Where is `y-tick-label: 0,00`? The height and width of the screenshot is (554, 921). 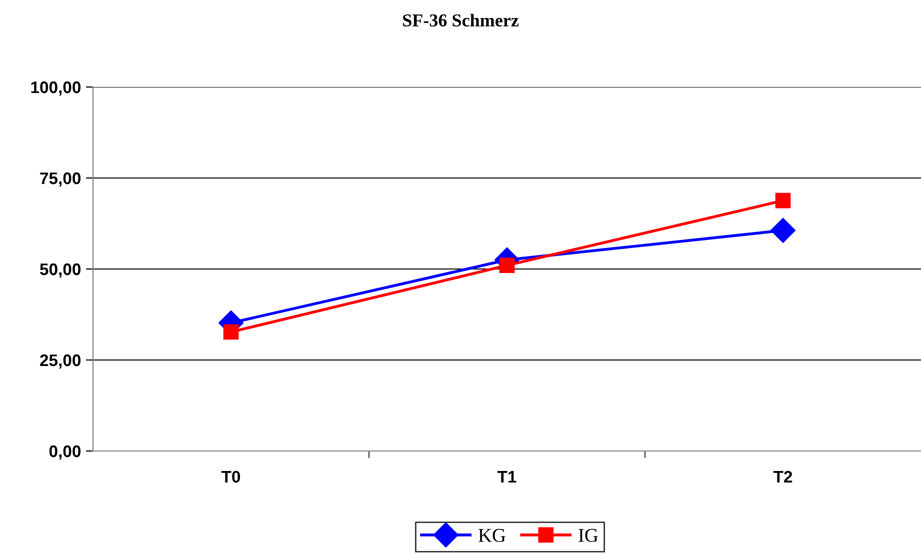 y-tick-label: 0,00 is located at coordinates (65, 452).